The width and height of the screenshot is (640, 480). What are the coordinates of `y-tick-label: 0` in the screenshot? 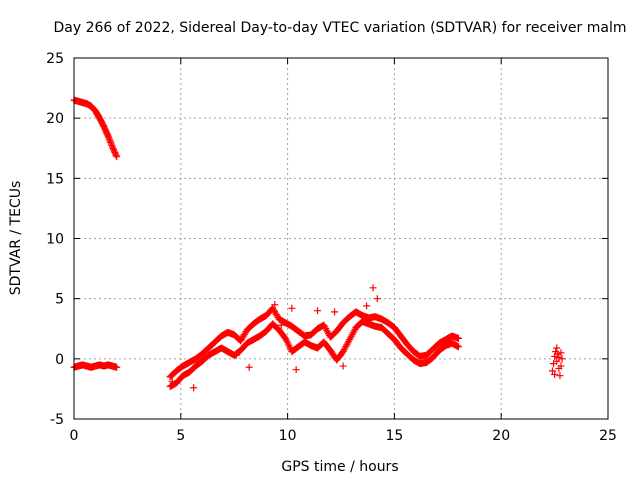 It's located at (59, 360).